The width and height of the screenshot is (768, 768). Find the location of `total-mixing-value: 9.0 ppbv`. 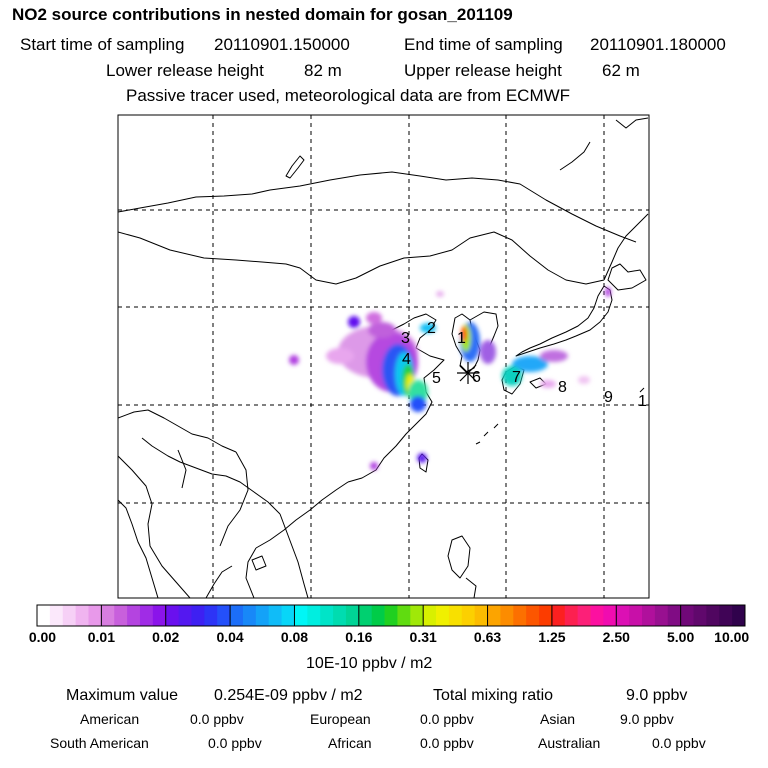

total-mixing-value: 9.0 ppbv is located at coordinates (657, 695).